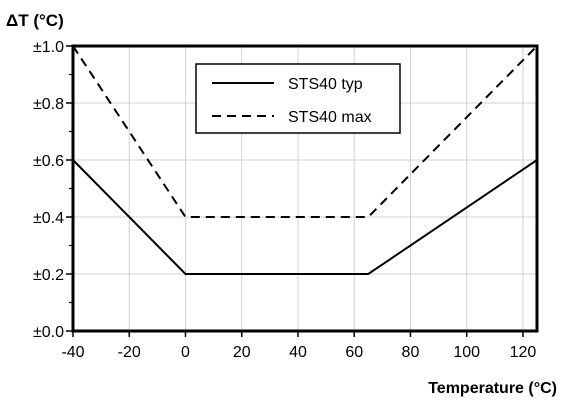 The image size is (562, 403). I want to click on x-axis-label: Temperature (°C), so click(492, 388).